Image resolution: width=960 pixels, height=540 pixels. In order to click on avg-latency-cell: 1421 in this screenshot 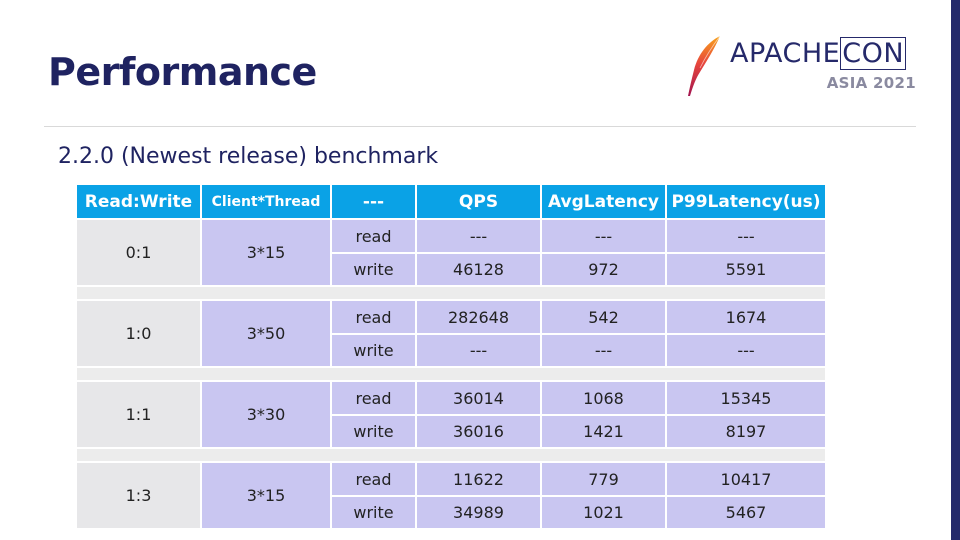, I will do `click(604, 432)`.